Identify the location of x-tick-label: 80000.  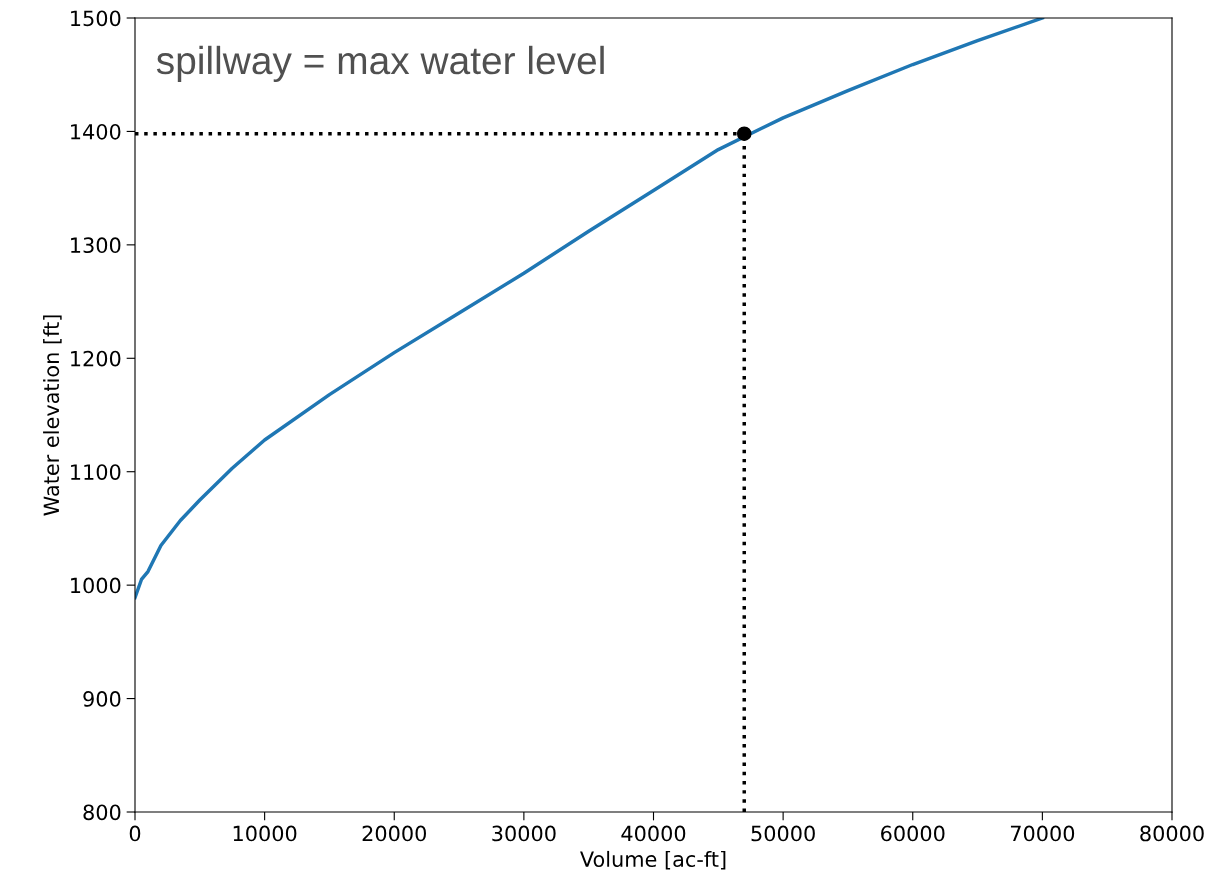
(1172, 833).